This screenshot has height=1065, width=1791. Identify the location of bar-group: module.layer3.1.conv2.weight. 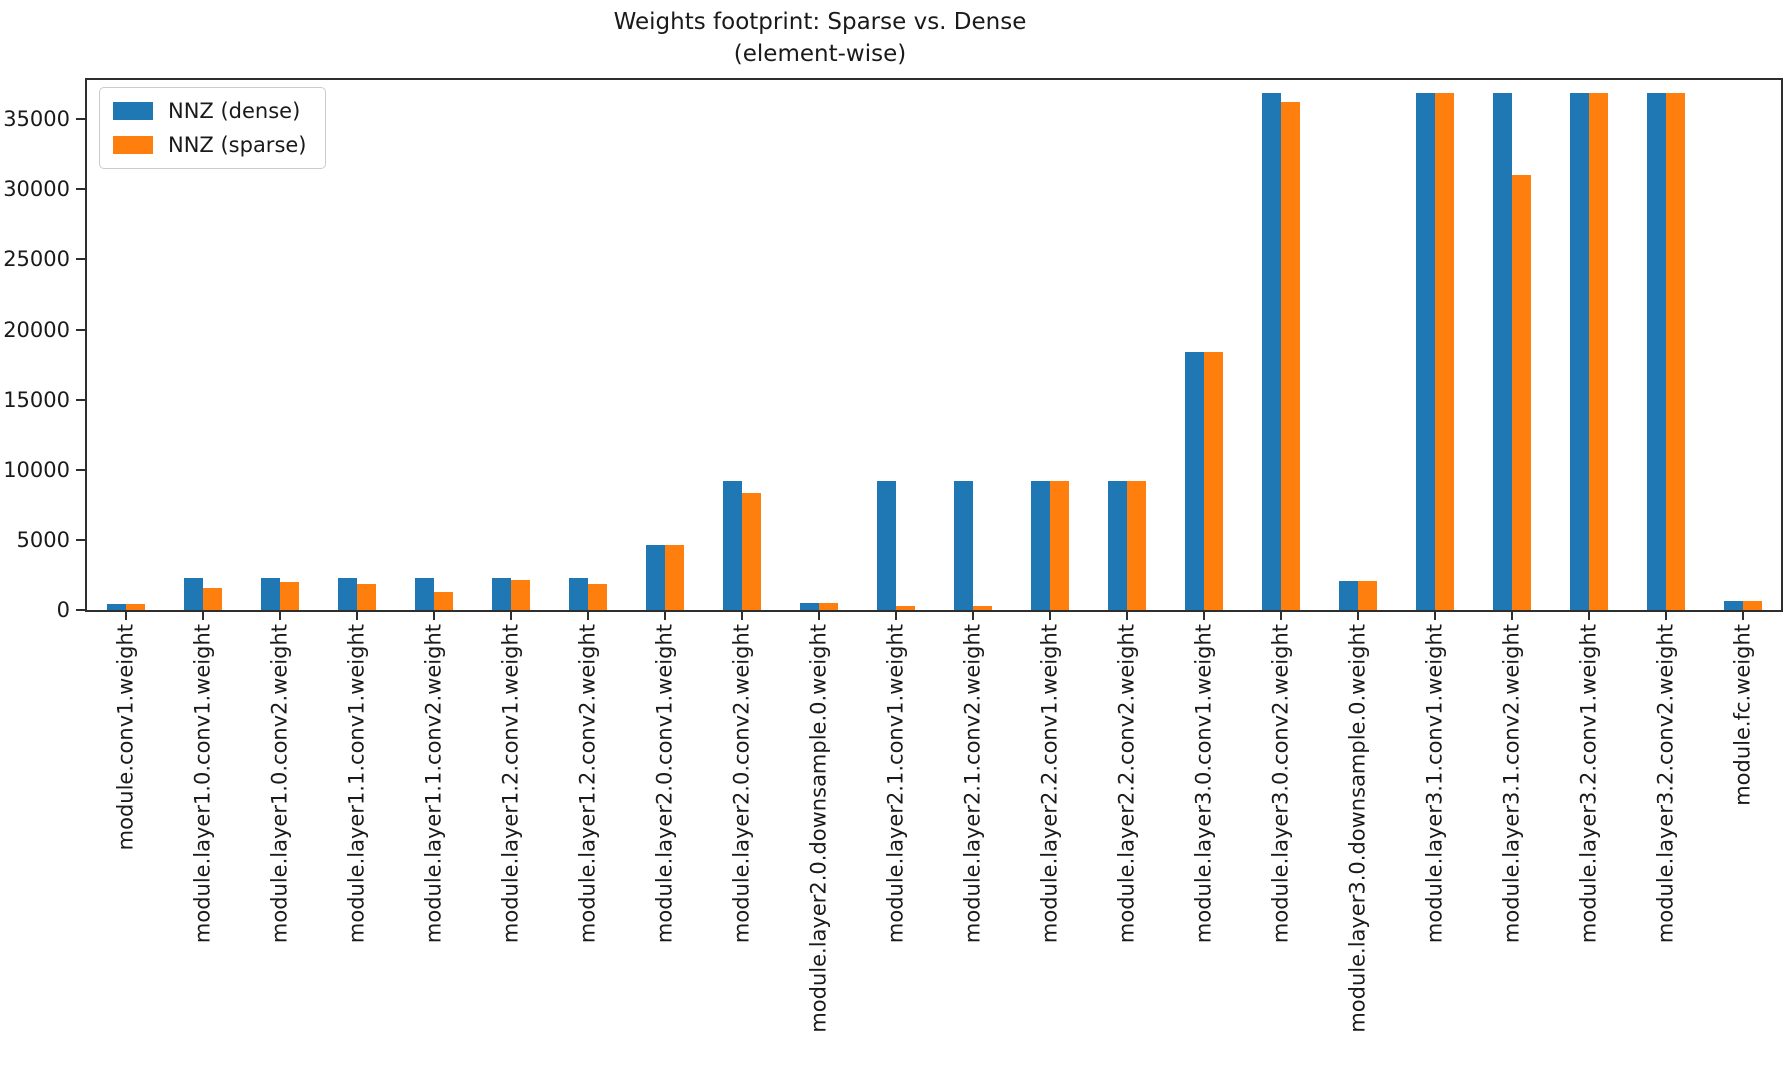
(1511, 511).